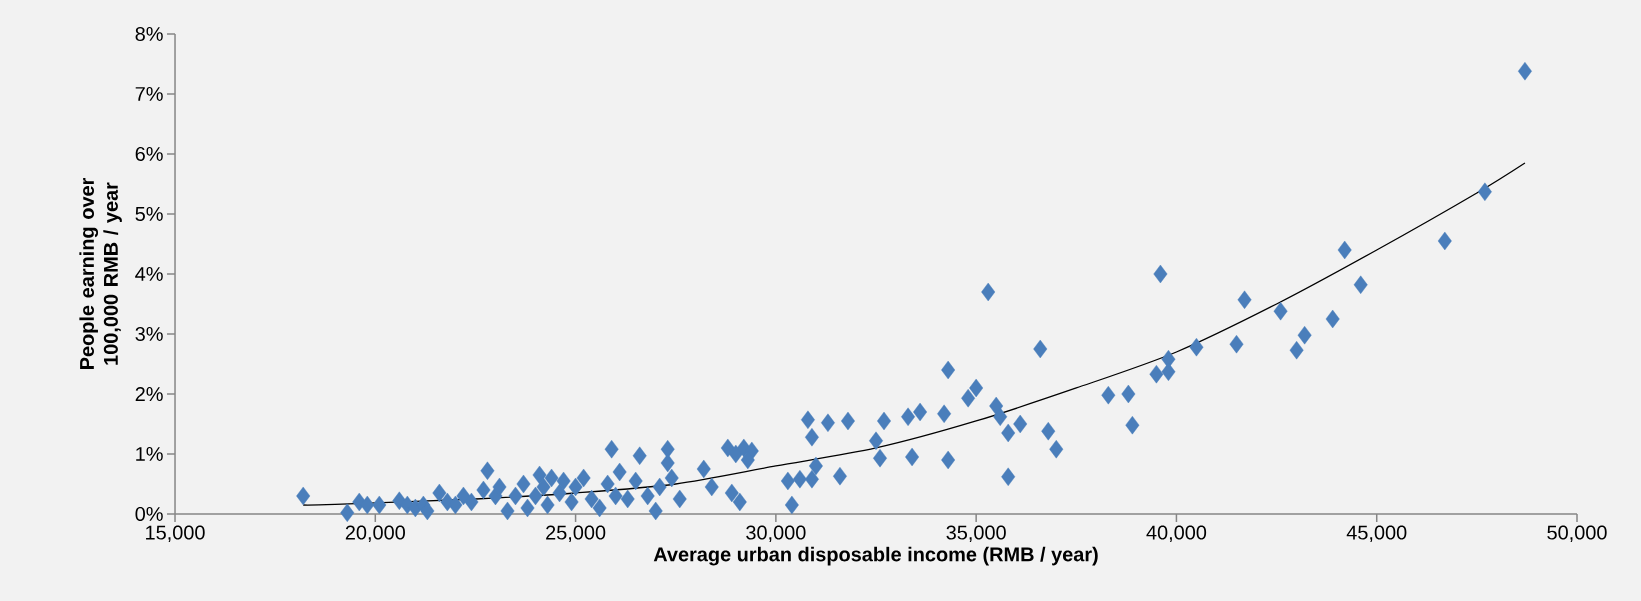 The image size is (1641, 601). I want to click on x-tick-label: 15,000, so click(175, 533).